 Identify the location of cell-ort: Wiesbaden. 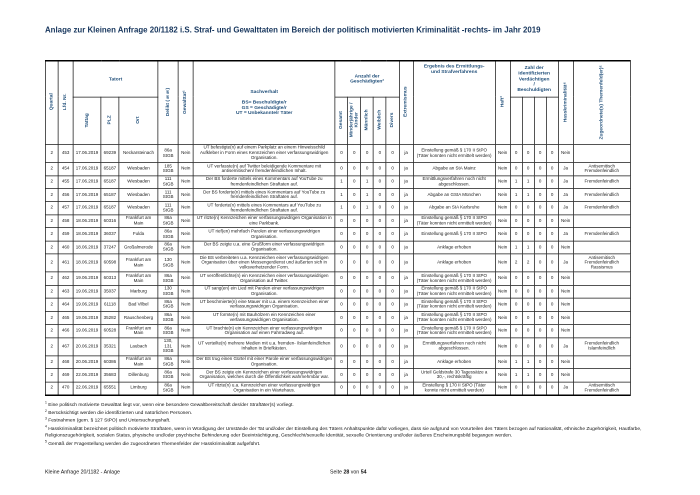
(138, 195).